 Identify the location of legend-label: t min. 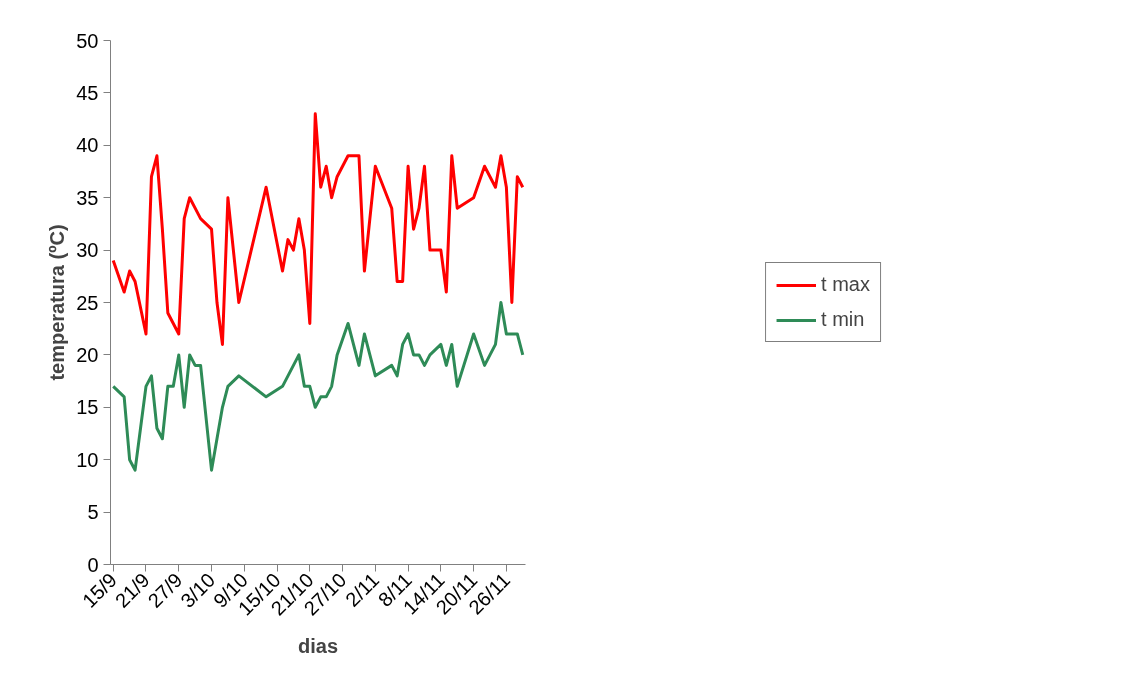
(843, 319).